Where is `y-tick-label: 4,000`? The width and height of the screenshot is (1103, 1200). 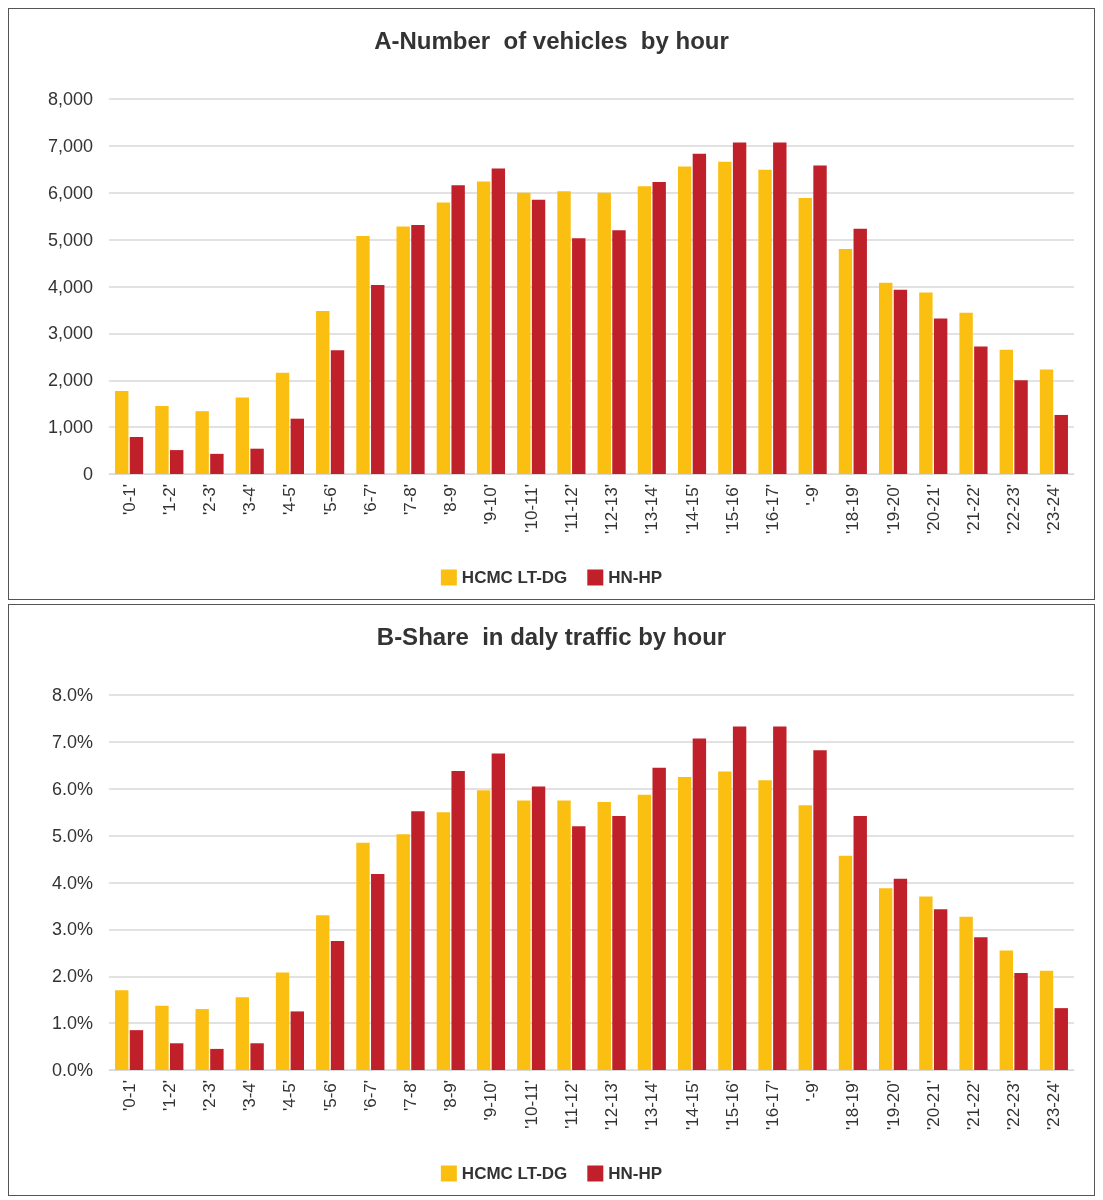 y-tick-label: 4,000 is located at coordinates (70, 286).